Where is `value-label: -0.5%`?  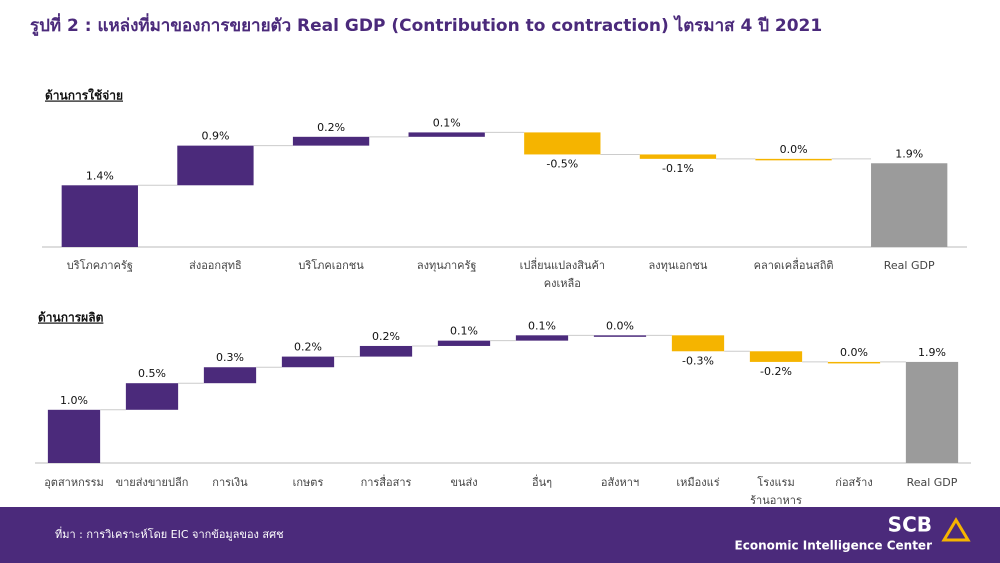
value-label: -0.5% is located at coordinates (562, 163).